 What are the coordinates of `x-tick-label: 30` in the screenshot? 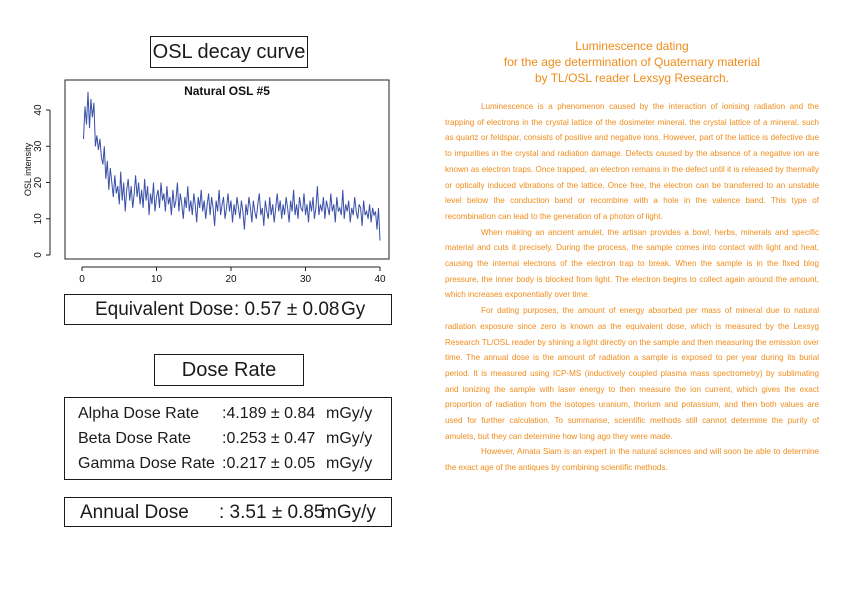 It's located at (306, 279).